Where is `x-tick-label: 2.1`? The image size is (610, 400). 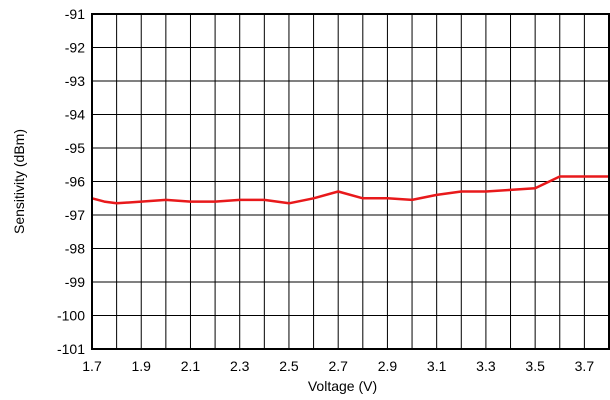
x-tick-label: 2.1 is located at coordinates (191, 366).